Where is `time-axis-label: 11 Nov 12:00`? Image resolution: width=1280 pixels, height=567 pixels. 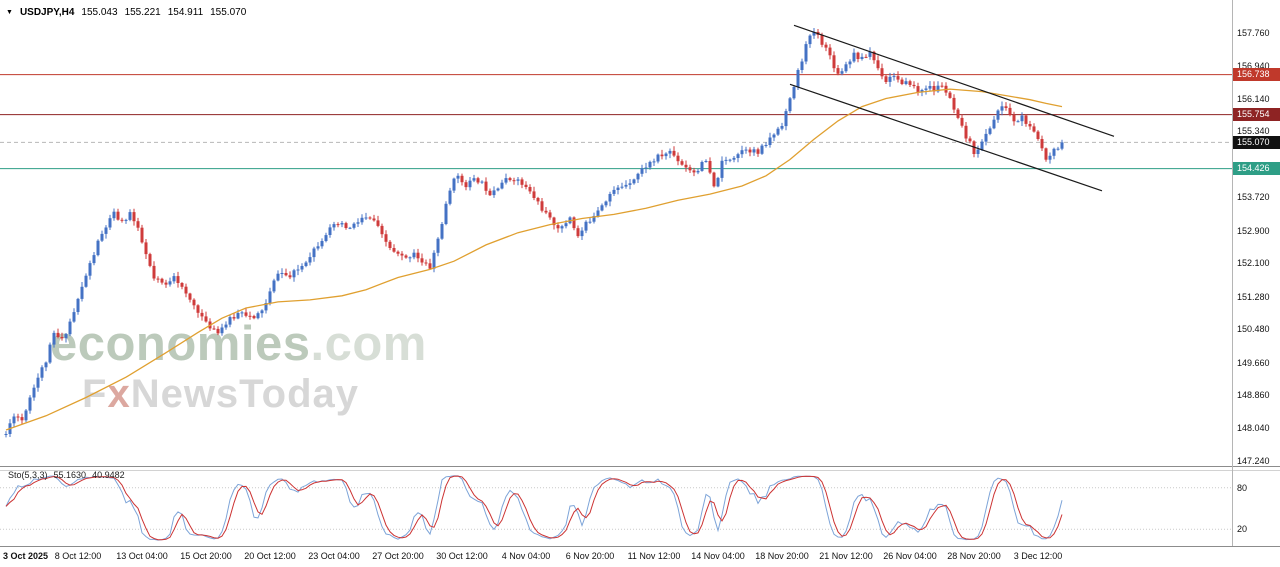 time-axis-label: 11 Nov 12:00 is located at coordinates (654, 556).